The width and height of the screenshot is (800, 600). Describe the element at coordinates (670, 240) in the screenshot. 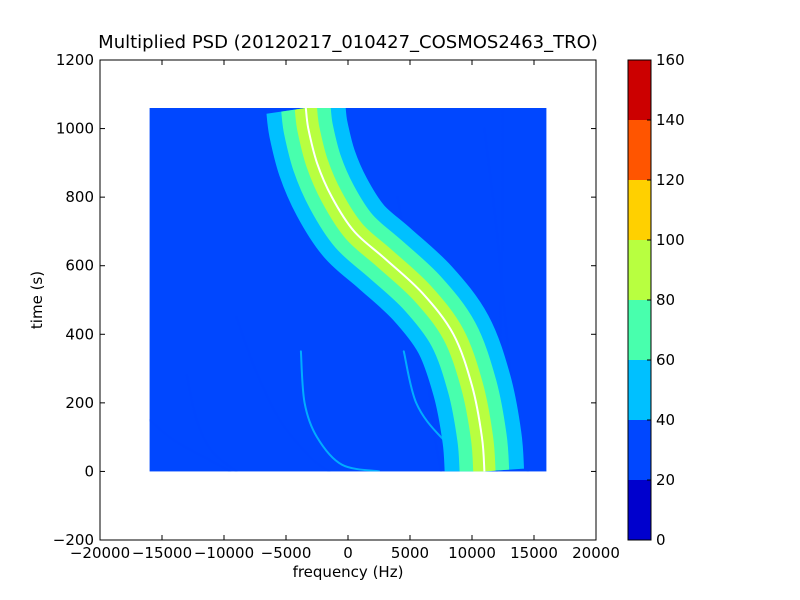

I see `colorbar-tick-label: 100` at that location.